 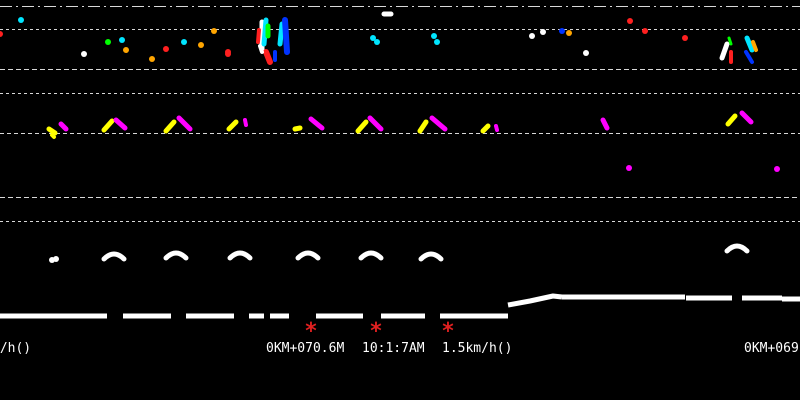 I want to click on mileage-readout-partial-right: 0KM+069, so click(x=771, y=348).